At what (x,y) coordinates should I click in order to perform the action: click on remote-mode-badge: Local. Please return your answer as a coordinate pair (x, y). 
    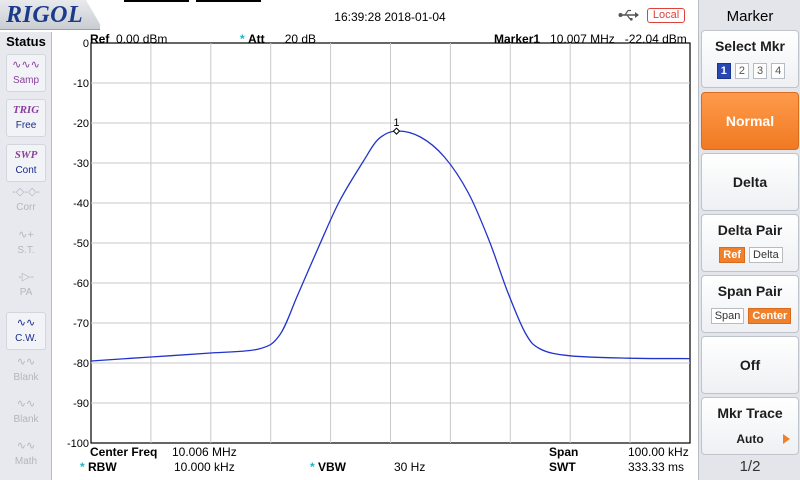
    Looking at the image, I should click on (666, 15).